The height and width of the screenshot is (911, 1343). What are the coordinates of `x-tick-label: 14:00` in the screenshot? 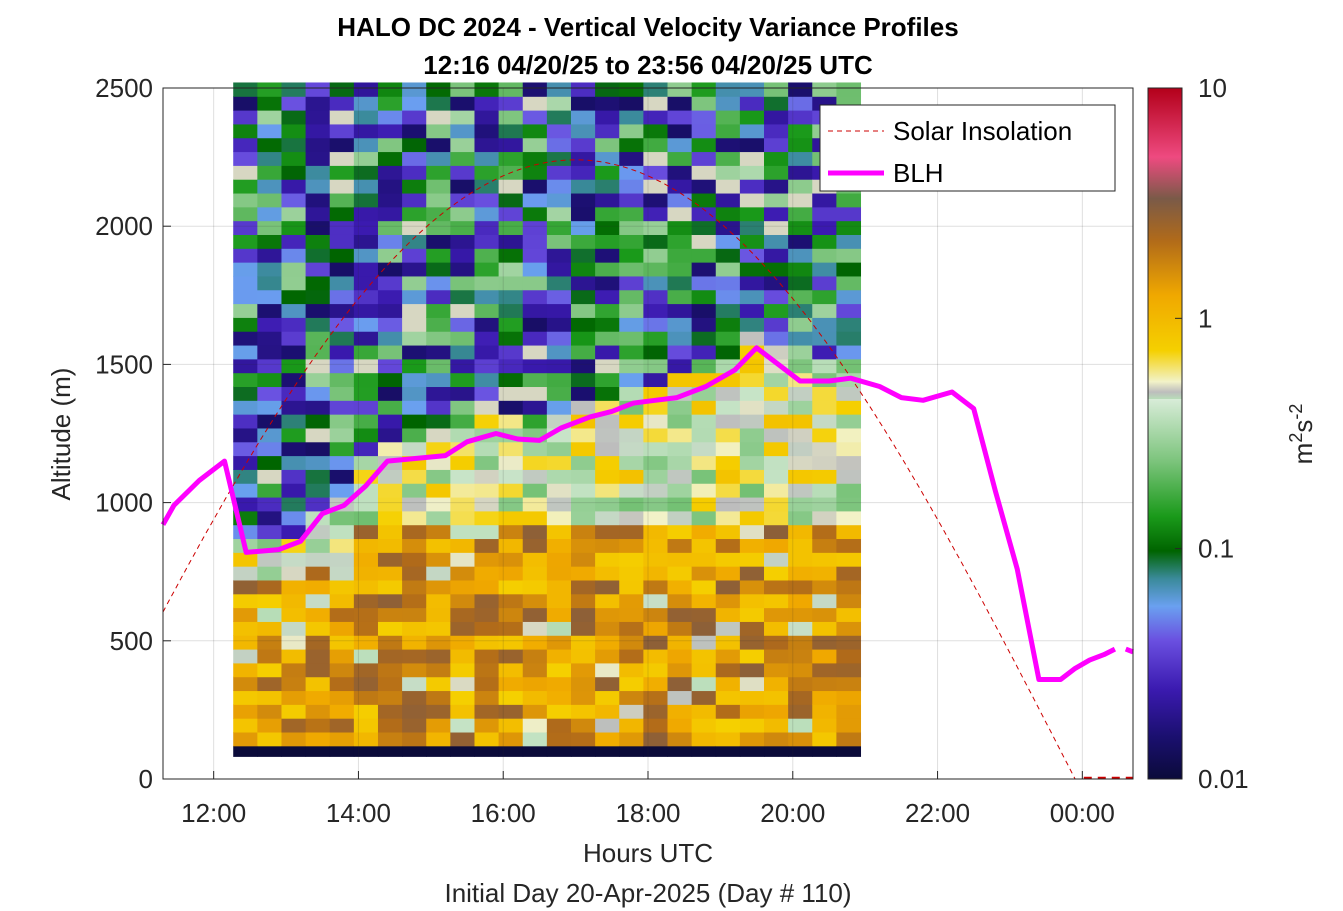 It's located at (358, 813).